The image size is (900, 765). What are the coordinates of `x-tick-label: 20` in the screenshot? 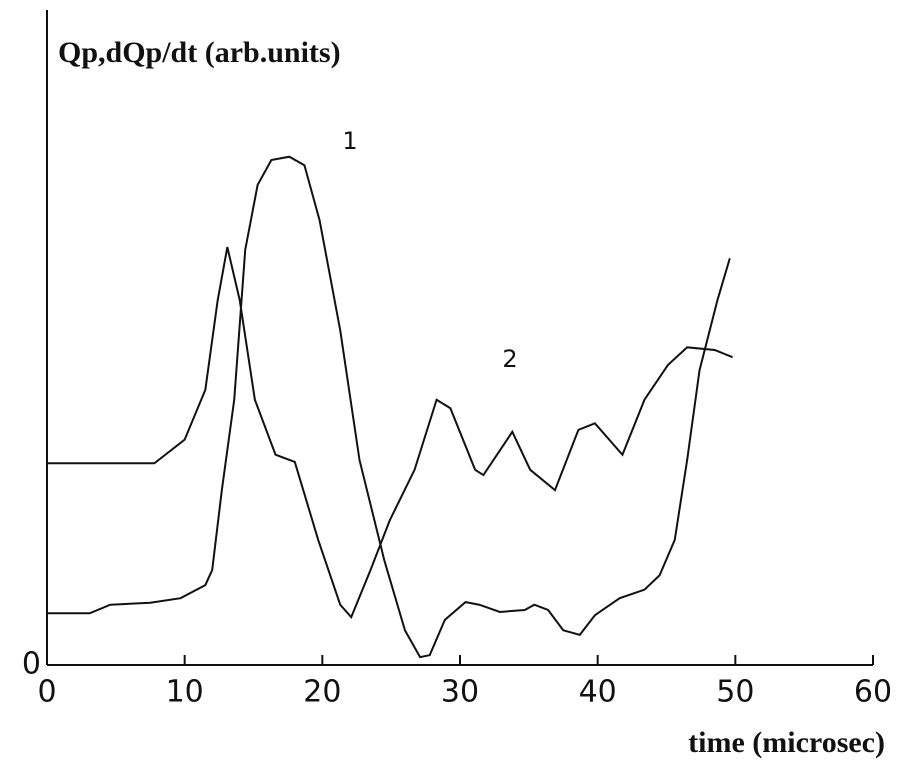 It's located at (322, 692).